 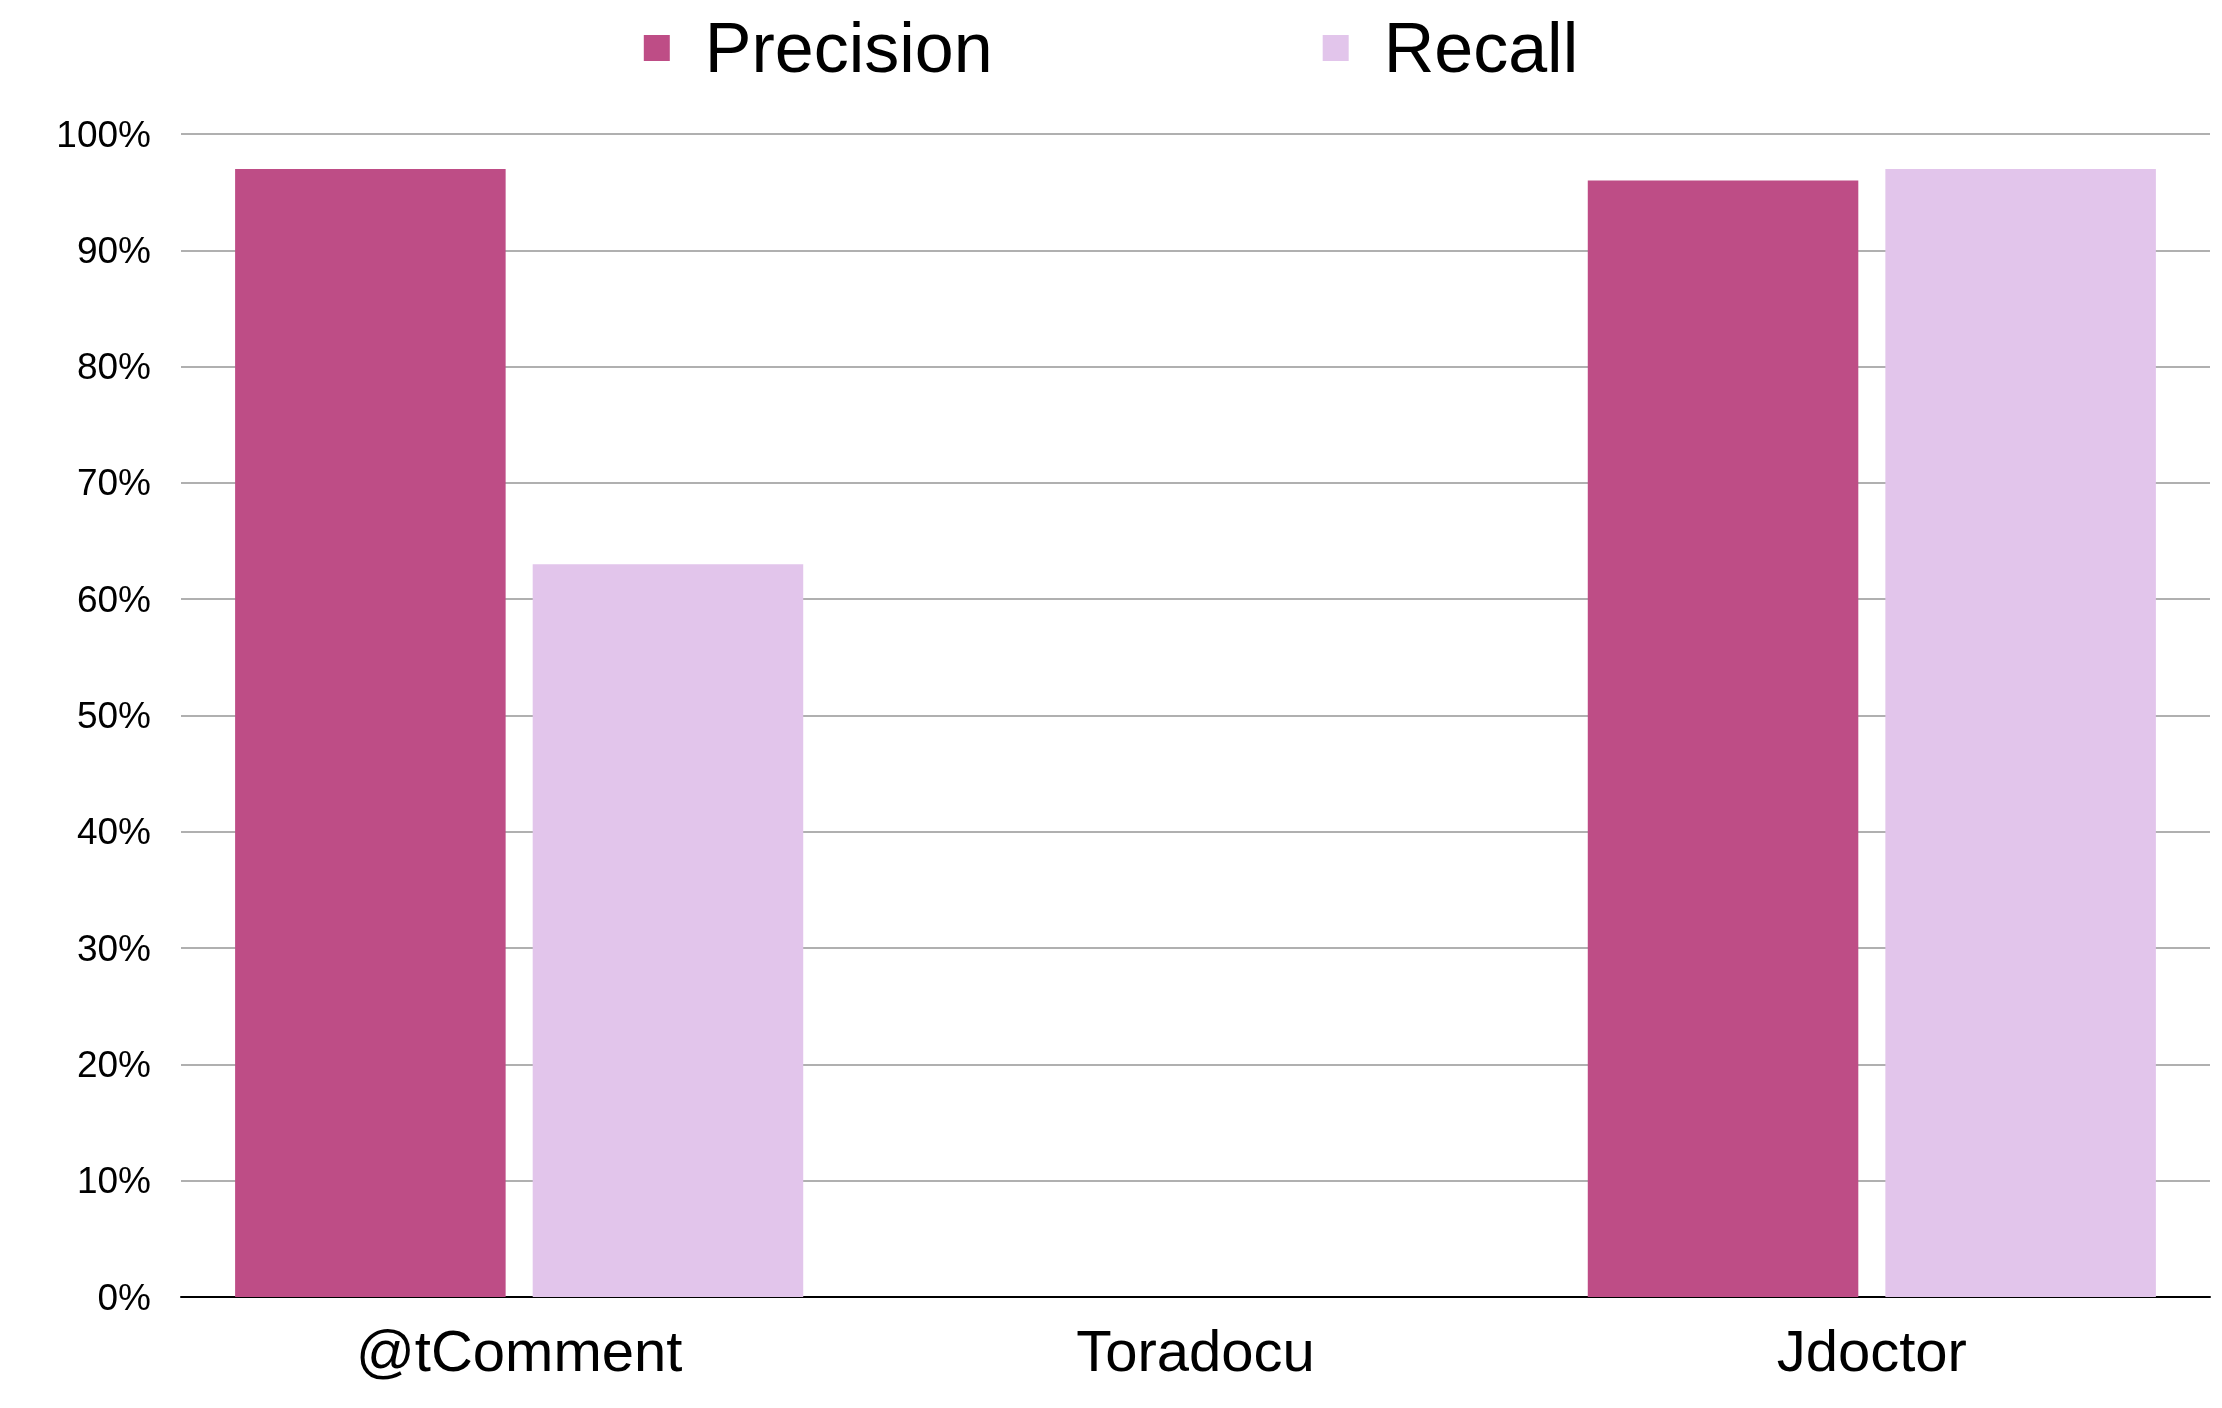 What do you see at coordinates (1195, 1350) in the screenshot?
I see `x-tick-label: Toradocu` at bounding box center [1195, 1350].